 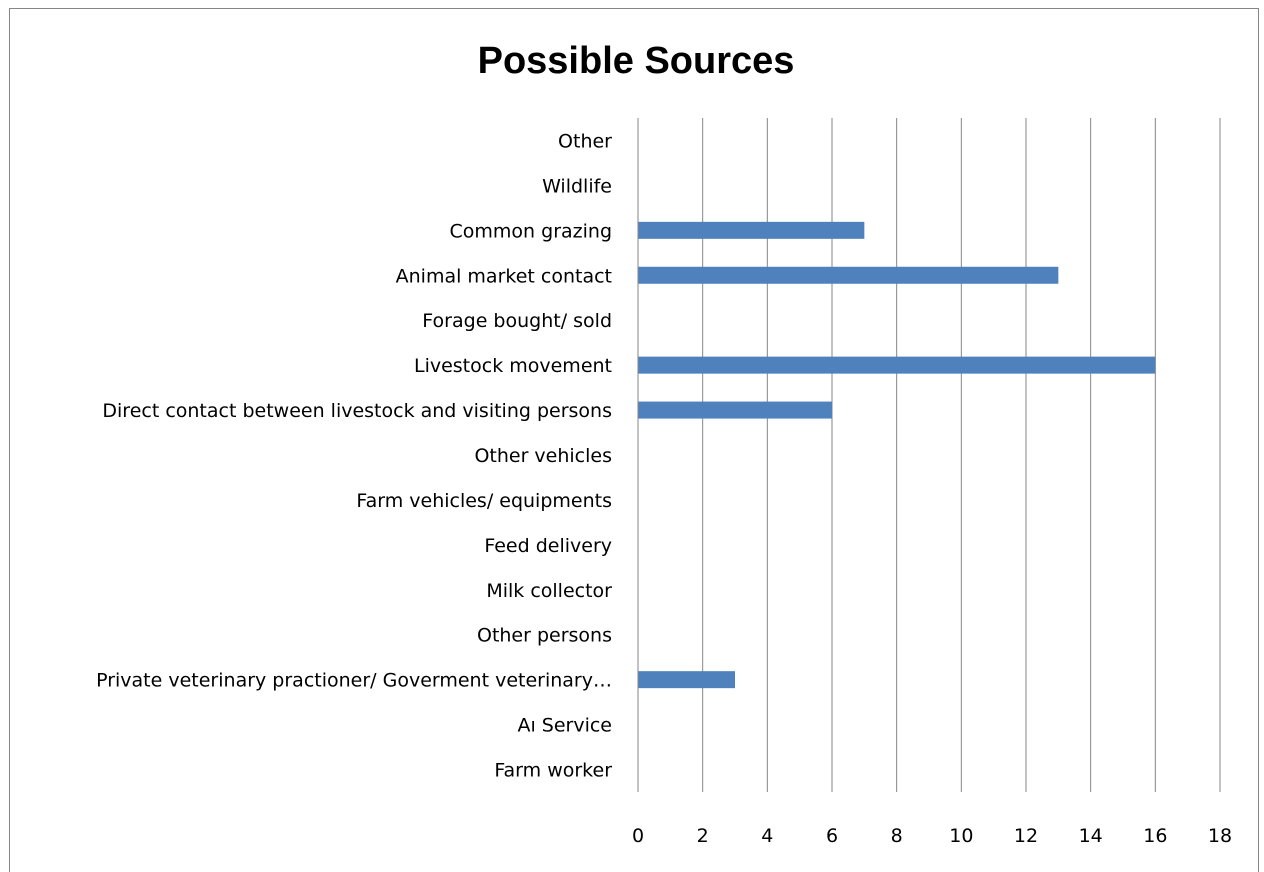 What do you see at coordinates (1220, 836) in the screenshot?
I see `x-tick-label: 18` at bounding box center [1220, 836].